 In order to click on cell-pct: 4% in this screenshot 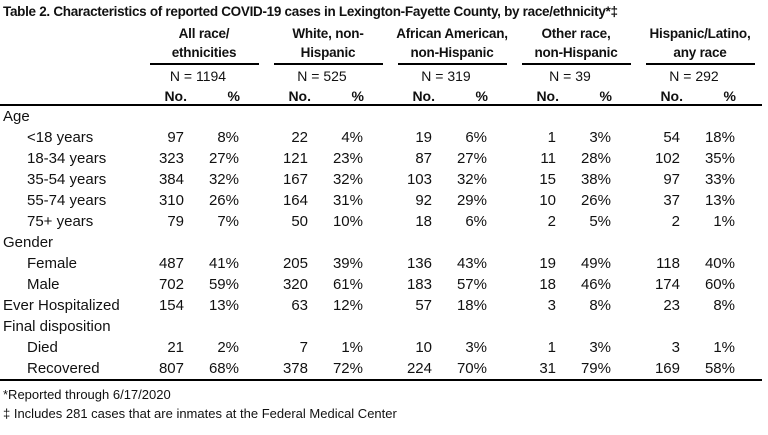, I will do `click(352, 137)`.